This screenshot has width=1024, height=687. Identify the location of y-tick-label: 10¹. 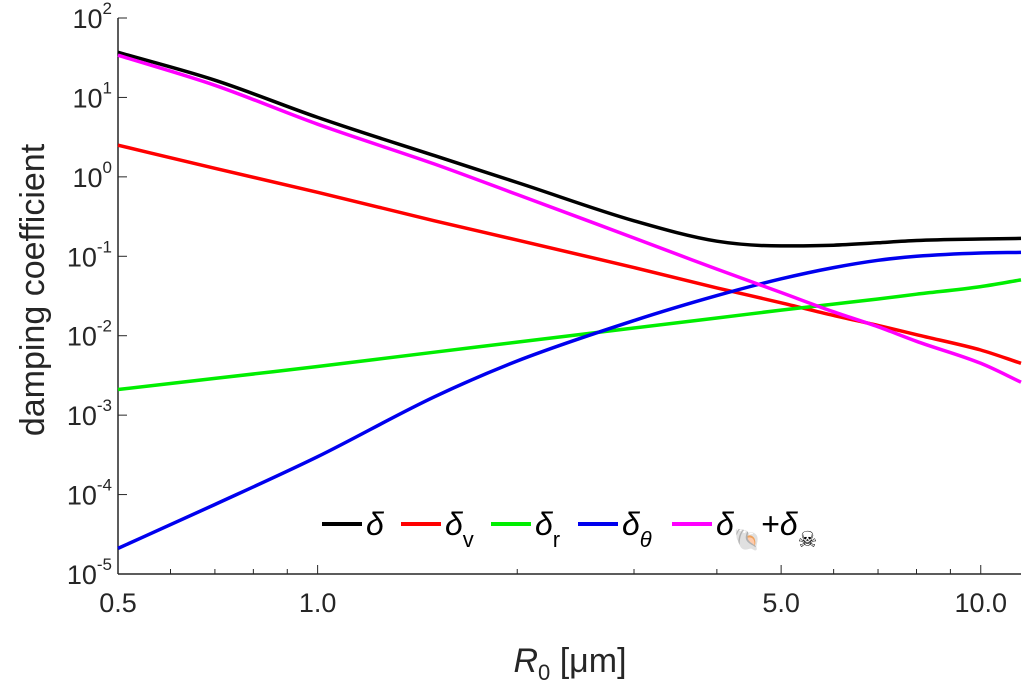
(92, 95).